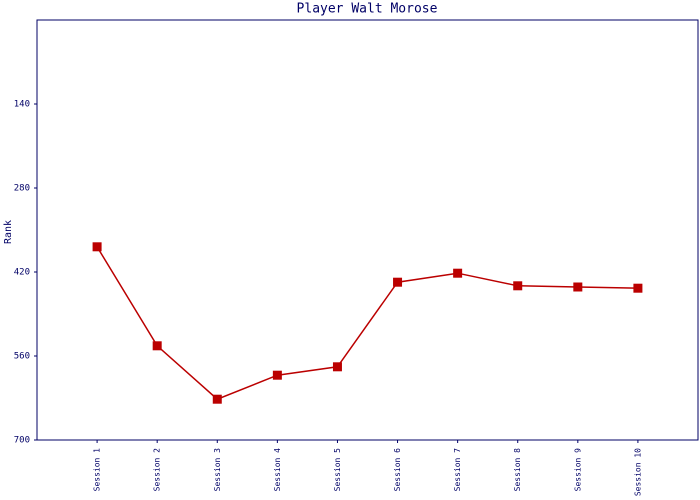 Image resolution: width=700 pixels, height=500 pixels. Describe the element at coordinates (22, 105) in the screenshot. I see `y-tick-label: 140` at that location.